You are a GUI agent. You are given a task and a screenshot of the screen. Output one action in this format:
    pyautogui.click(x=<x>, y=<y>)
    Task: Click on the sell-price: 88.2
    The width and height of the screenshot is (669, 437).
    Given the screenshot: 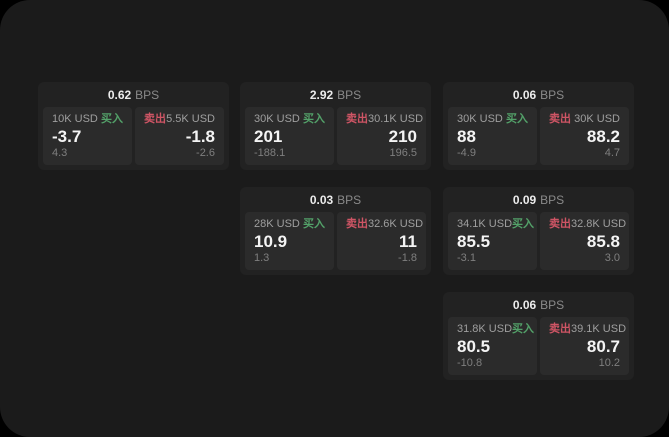 What is the action you would take?
    pyautogui.click(x=603, y=136)
    